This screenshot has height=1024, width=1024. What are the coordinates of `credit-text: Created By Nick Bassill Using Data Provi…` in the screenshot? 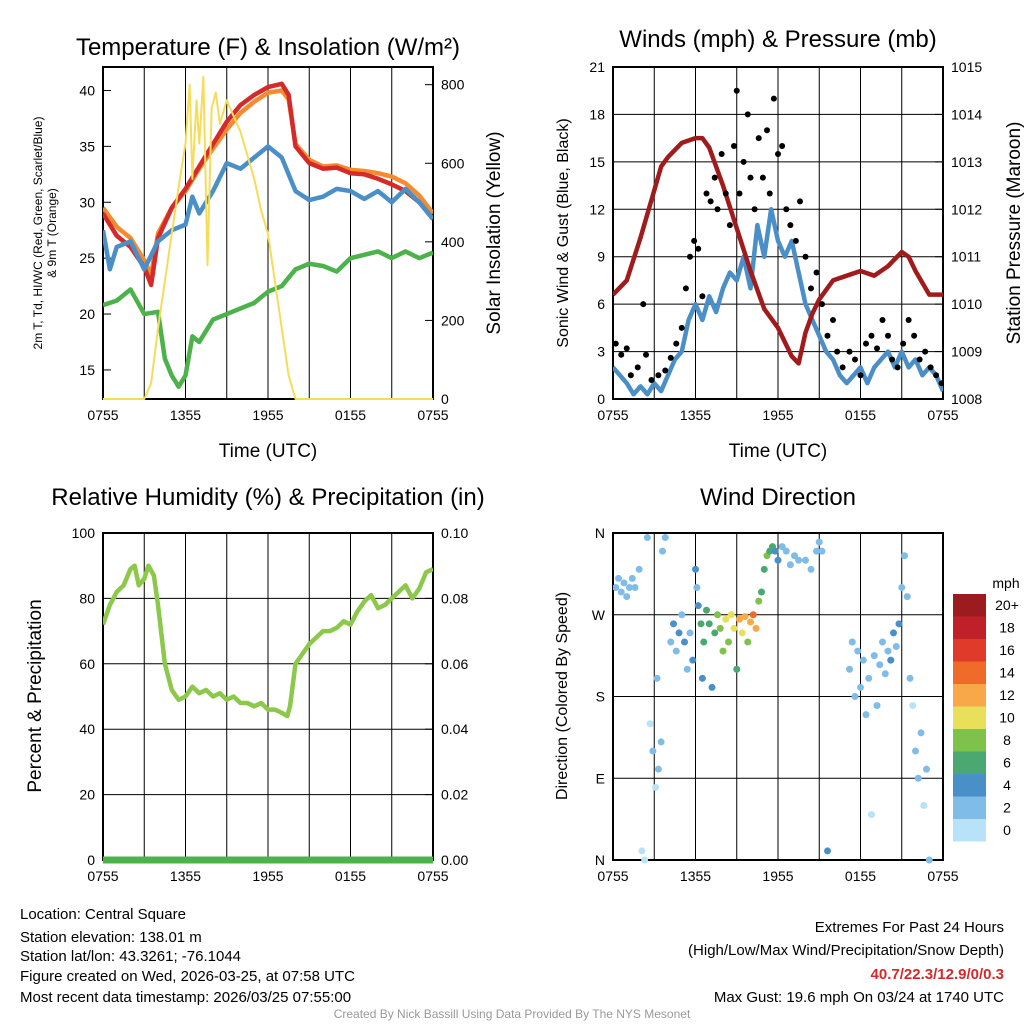 It's located at (512, 1014).